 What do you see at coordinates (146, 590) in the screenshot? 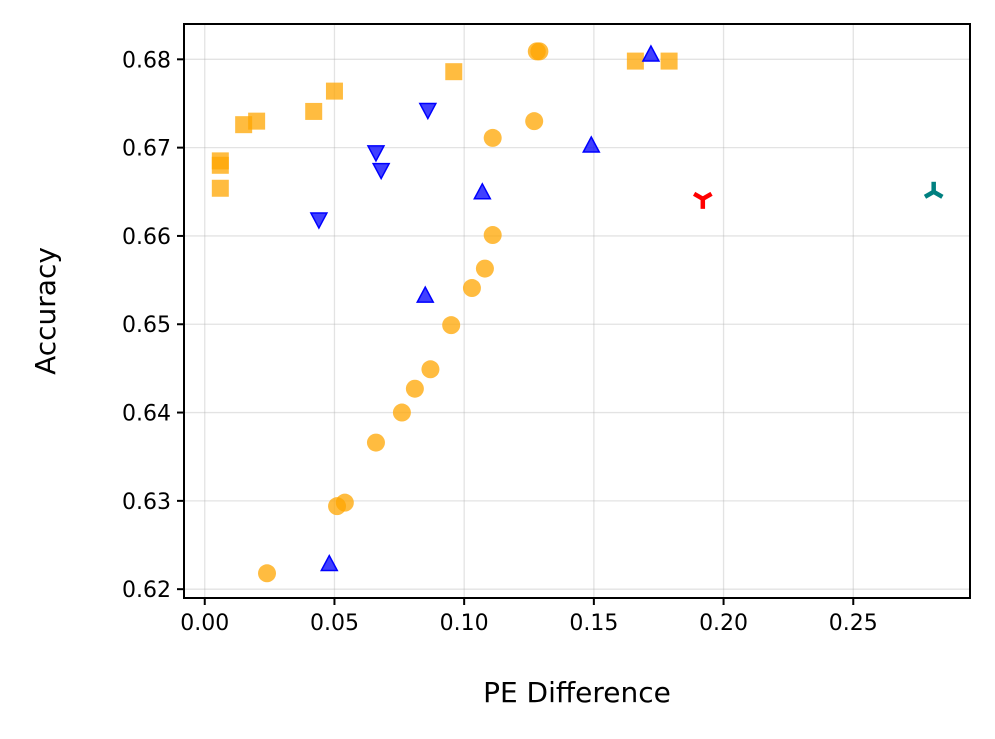
I see `y-tick-label: 0.62` at bounding box center [146, 590].